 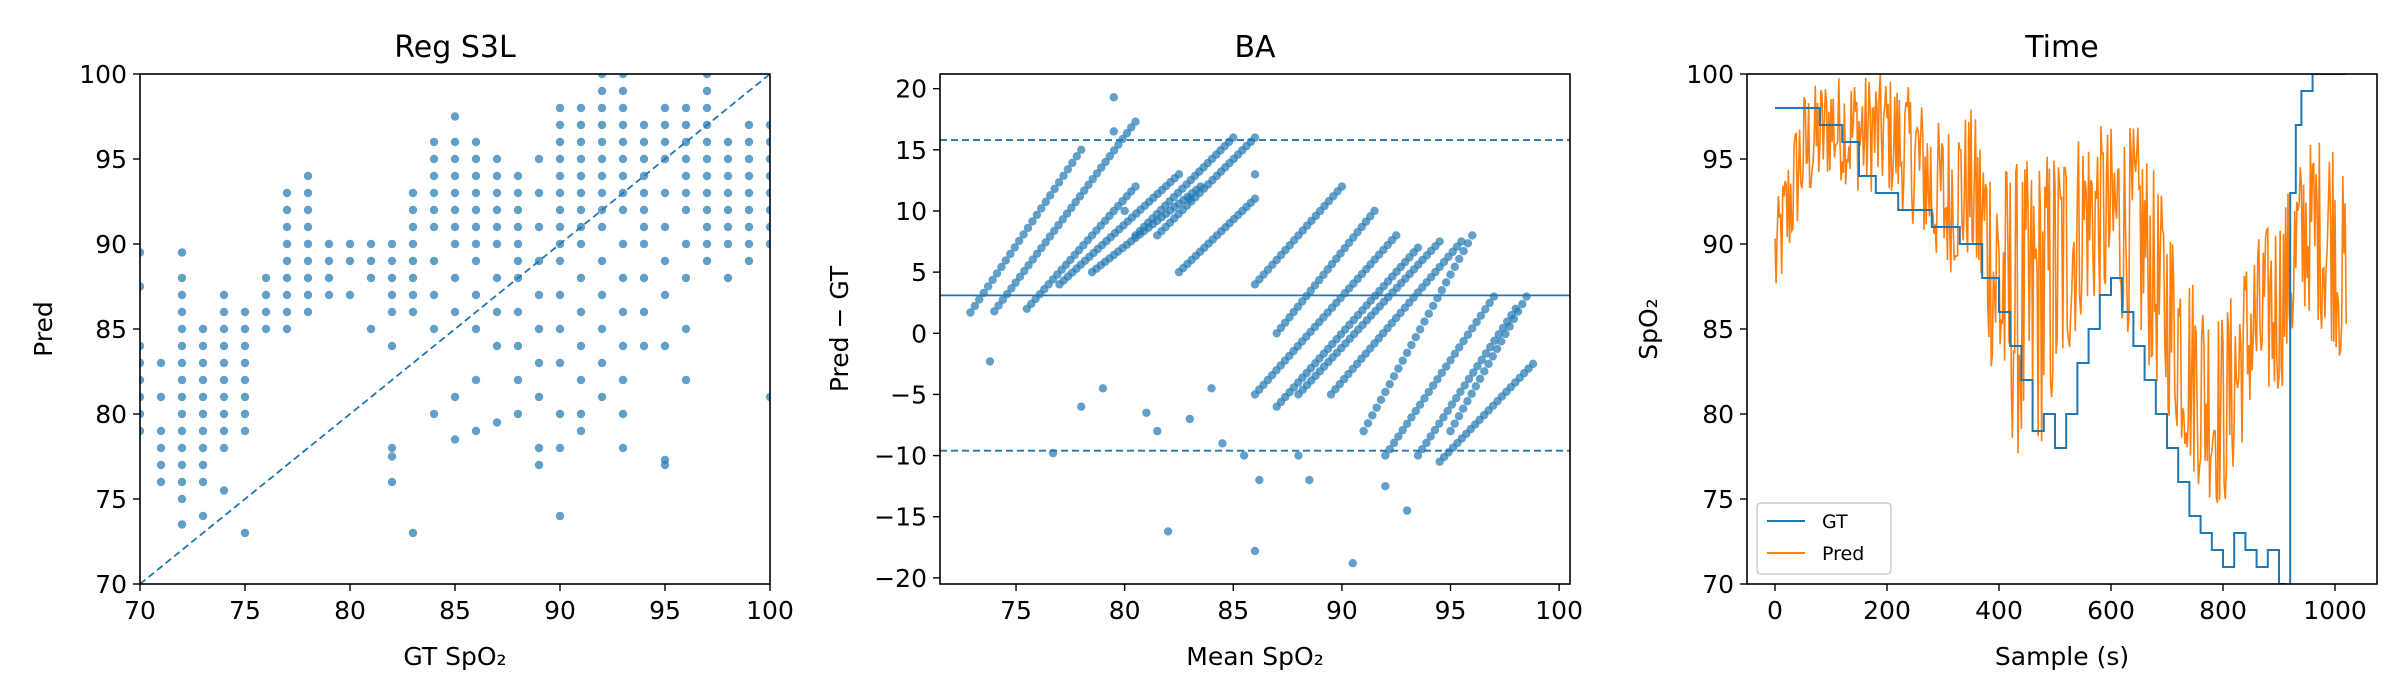 I want to click on y-axis-label-ba: Pred − GT, so click(x=839, y=328).